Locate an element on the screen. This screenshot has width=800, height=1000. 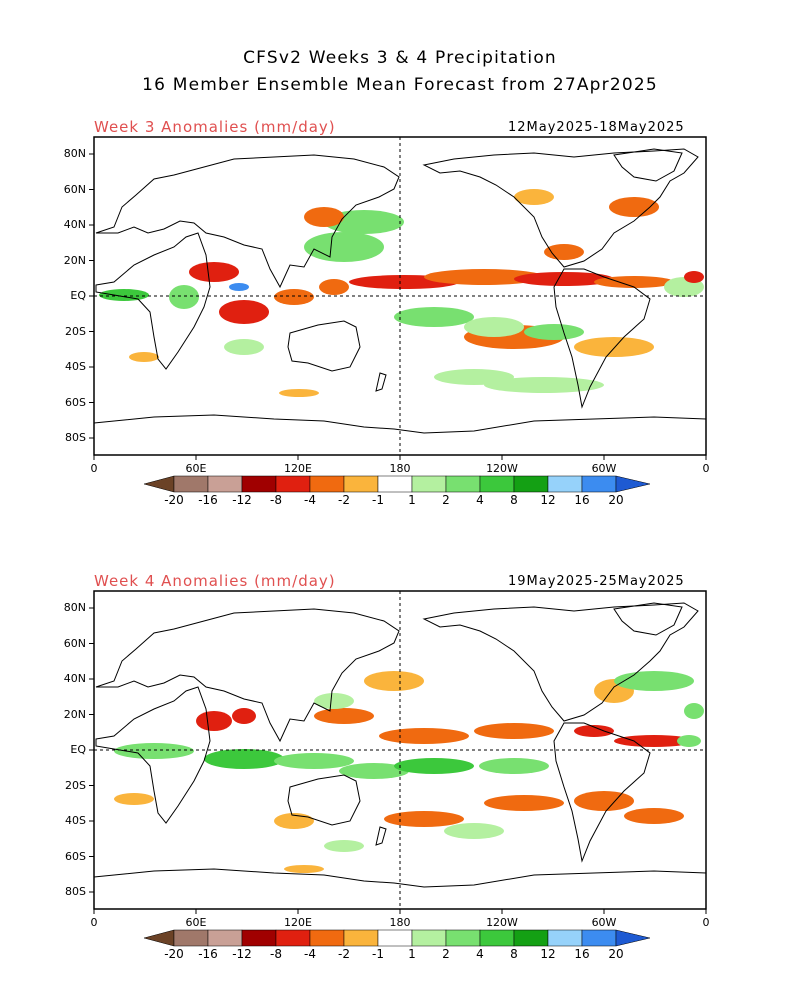
longitude-tick-label: 60E is located at coordinates (196, 922).